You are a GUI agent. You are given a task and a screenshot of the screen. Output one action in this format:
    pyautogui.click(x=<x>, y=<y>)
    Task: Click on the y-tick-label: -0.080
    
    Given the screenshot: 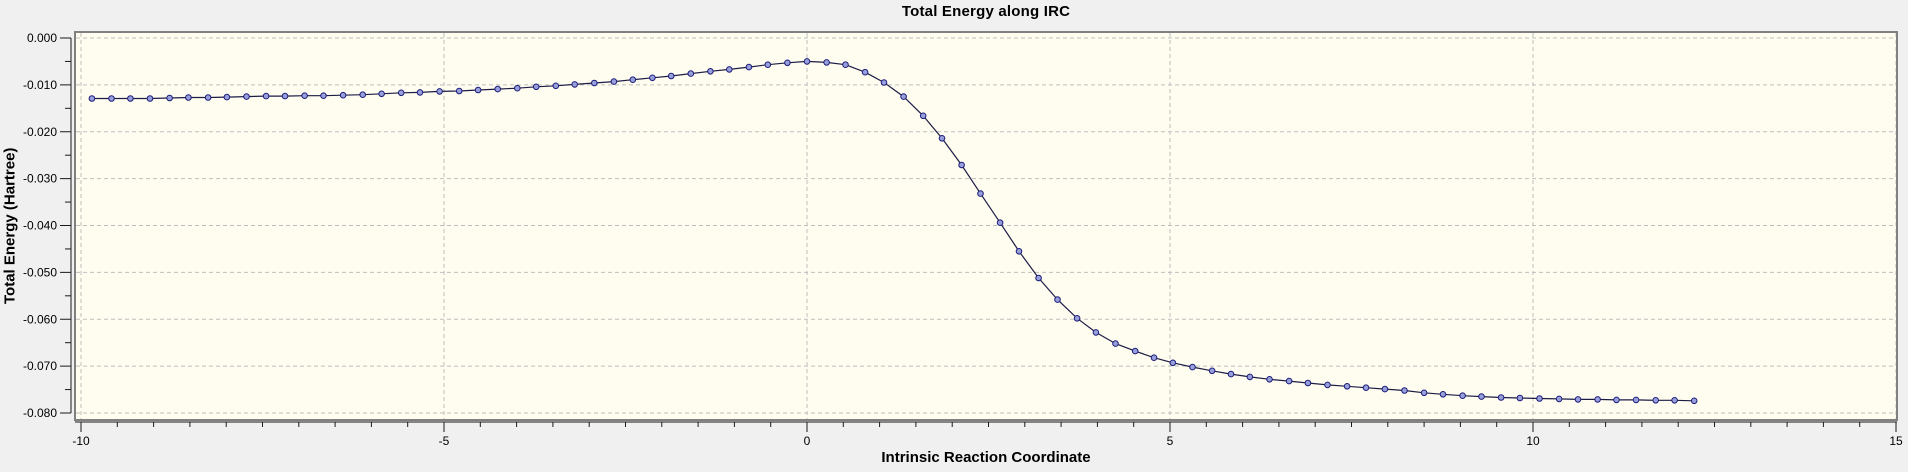 What is the action you would take?
    pyautogui.click(x=40, y=413)
    